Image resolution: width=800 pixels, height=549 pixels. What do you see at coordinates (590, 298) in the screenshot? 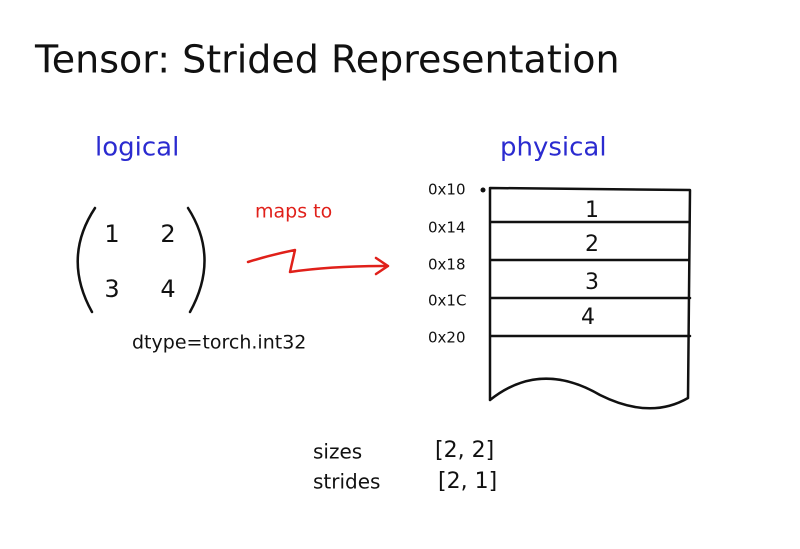
I see `memory-block` at bounding box center [590, 298].